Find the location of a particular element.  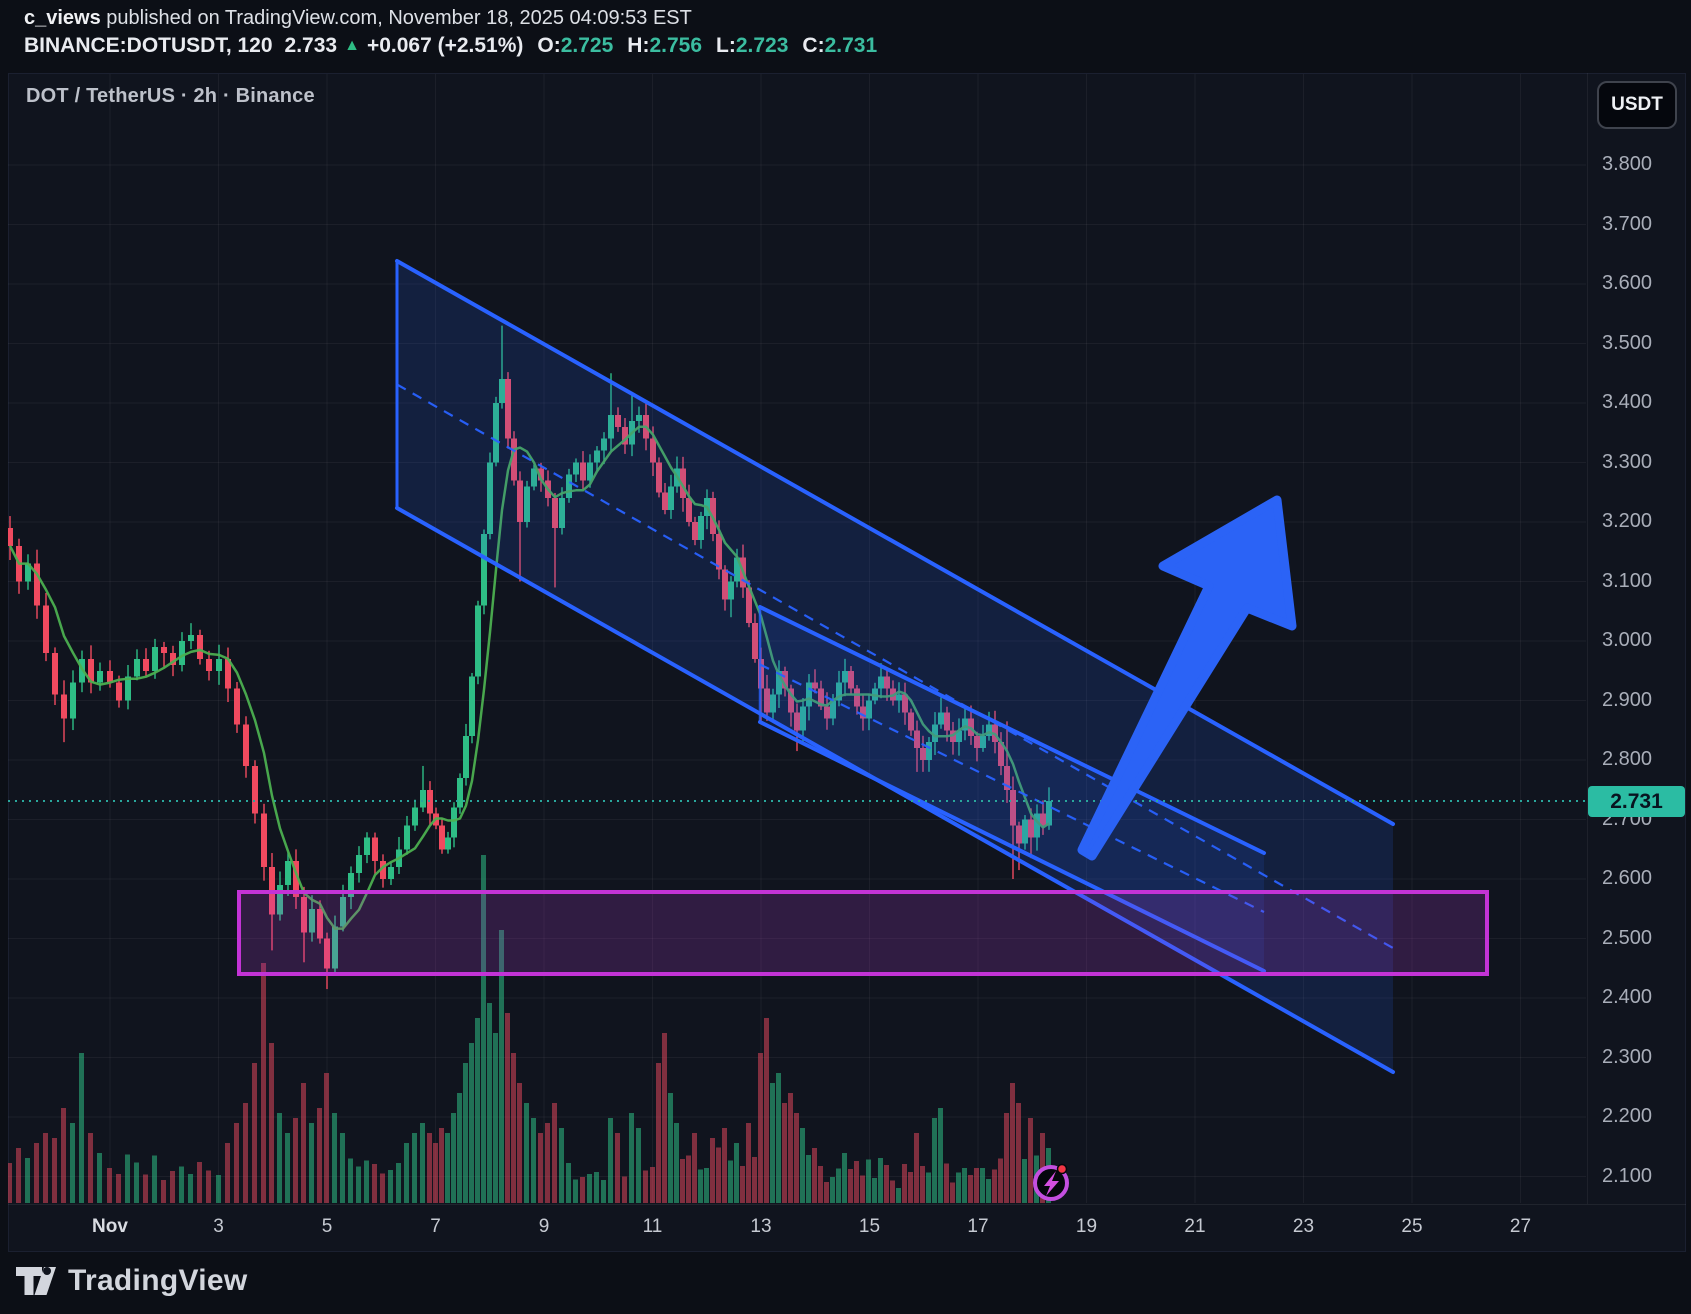

symbol-interval: BINANCE:DOTUSDT, 120 is located at coordinates (148, 45).